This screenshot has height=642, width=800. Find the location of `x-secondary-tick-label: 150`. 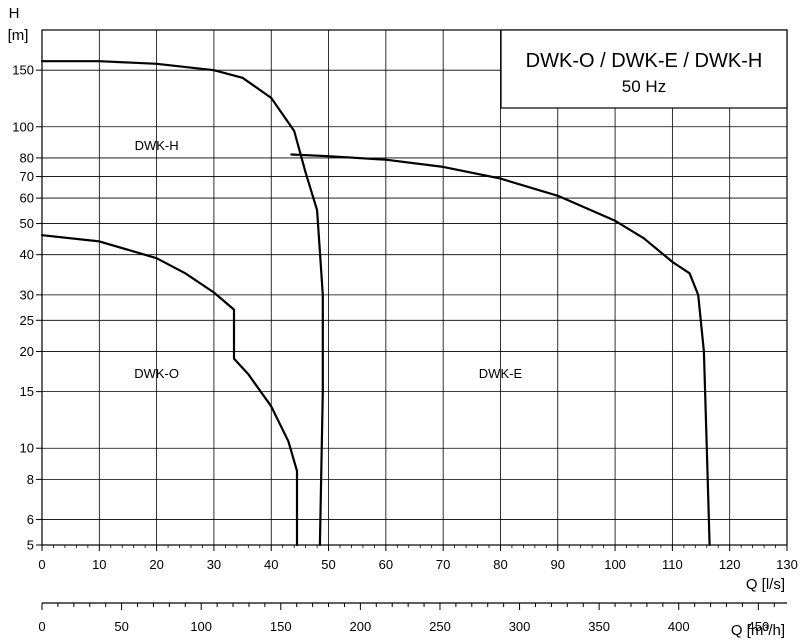

x-secondary-tick-label: 150 is located at coordinates (281, 626).